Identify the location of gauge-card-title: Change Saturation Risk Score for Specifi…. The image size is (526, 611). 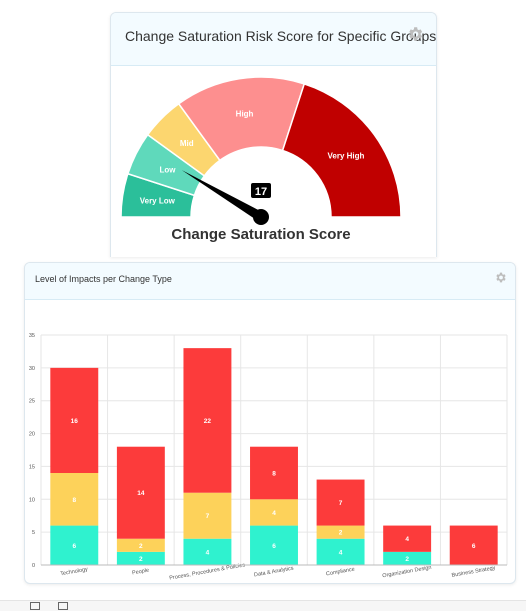
(281, 36).